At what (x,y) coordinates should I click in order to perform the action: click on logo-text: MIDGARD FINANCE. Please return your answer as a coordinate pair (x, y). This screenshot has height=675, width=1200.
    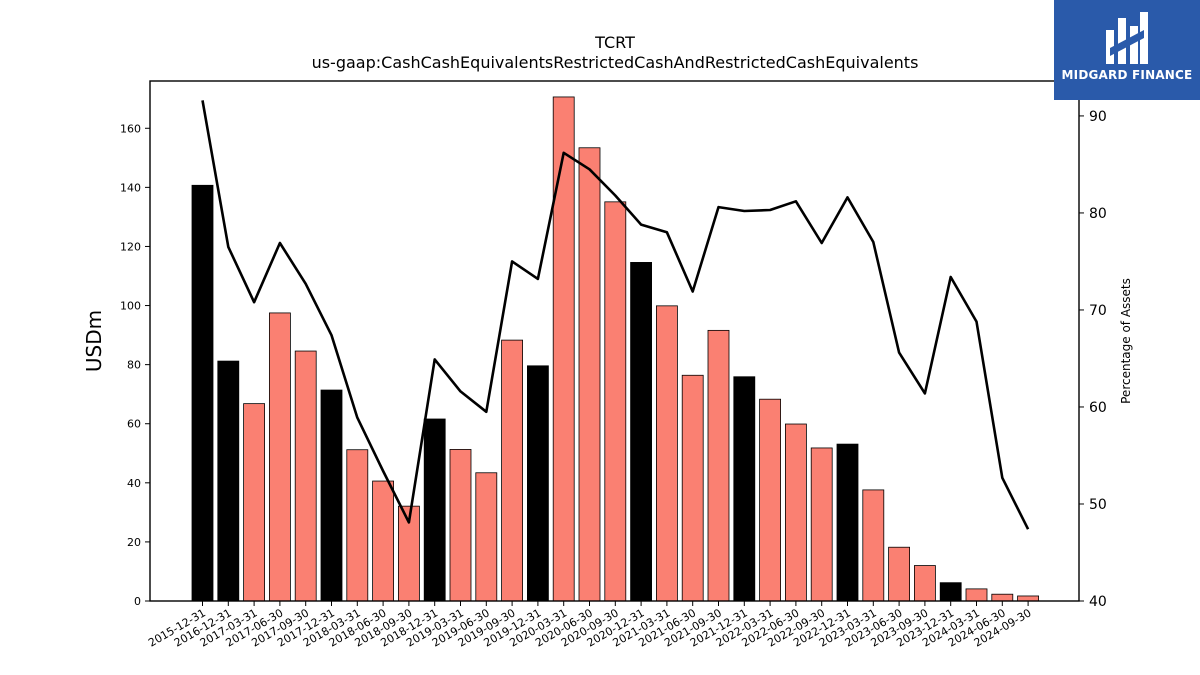
    Looking at the image, I should click on (1127, 75).